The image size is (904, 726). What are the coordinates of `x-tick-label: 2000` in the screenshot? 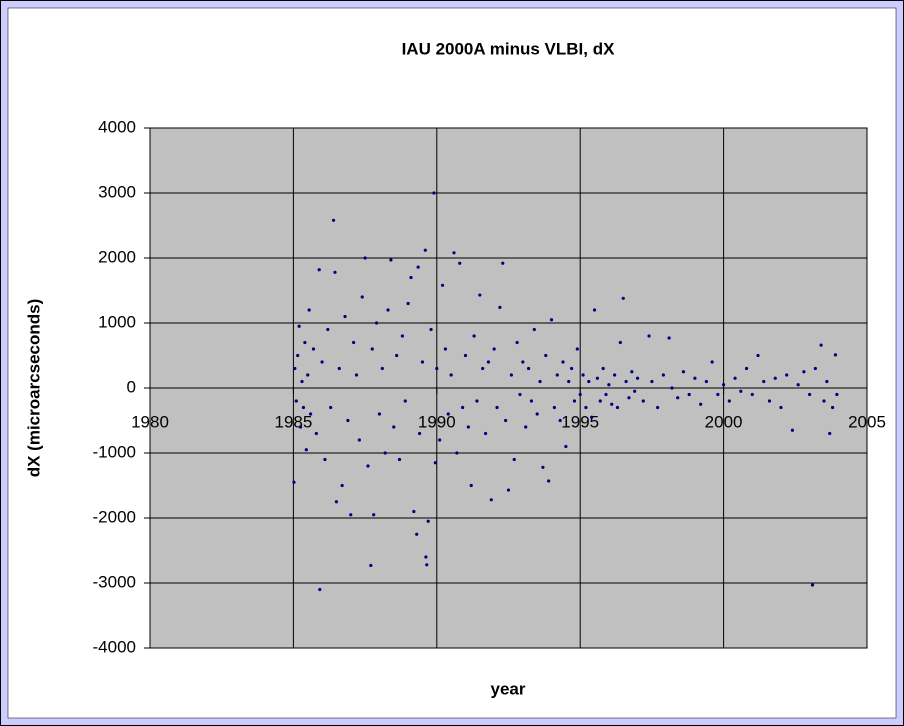 It's located at (724, 421).